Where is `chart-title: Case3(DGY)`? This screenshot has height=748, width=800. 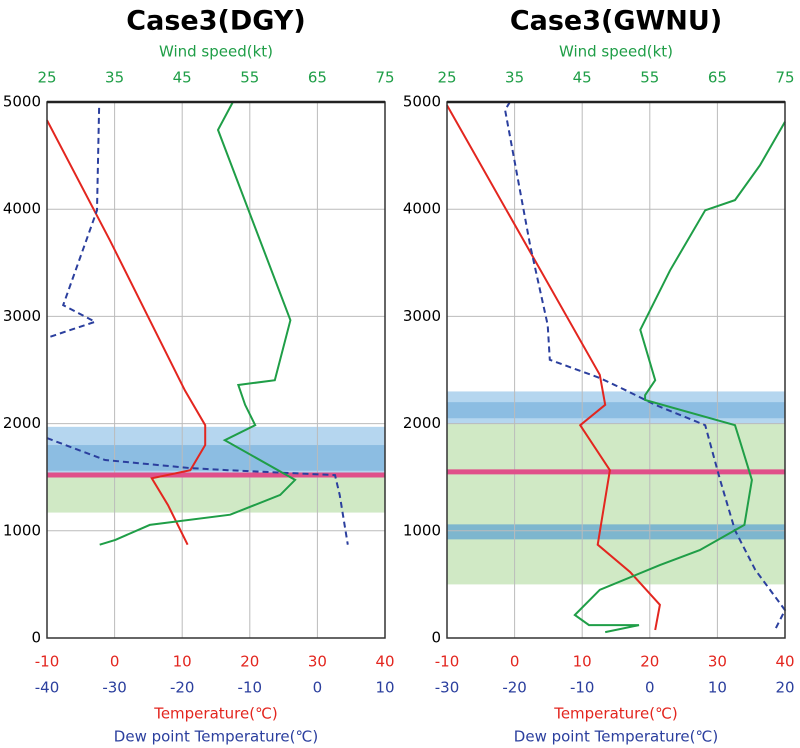
chart-title: Case3(DGY) is located at coordinates (215, 21).